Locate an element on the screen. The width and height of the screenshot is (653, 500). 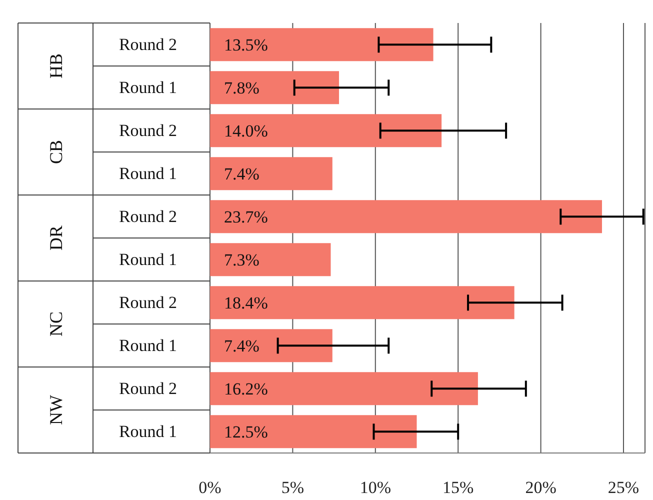
data-label: 13.5% is located at coordinates (246, 45).